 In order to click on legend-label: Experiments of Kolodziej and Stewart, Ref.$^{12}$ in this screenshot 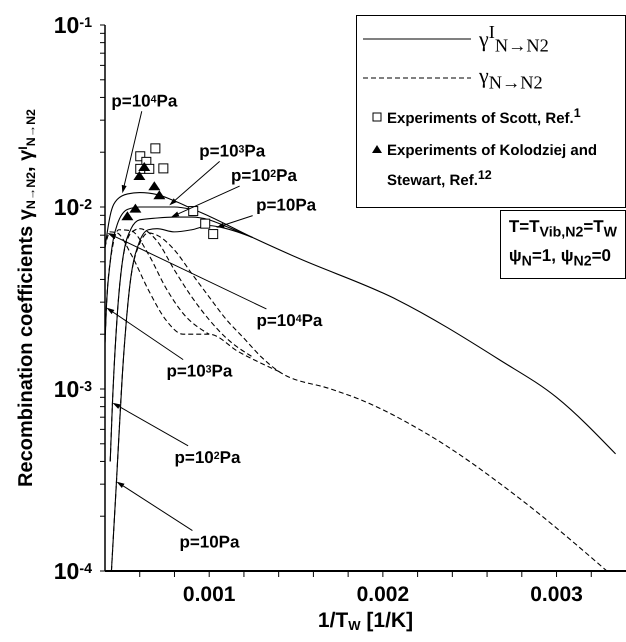, I will do `click(492, 166)`.